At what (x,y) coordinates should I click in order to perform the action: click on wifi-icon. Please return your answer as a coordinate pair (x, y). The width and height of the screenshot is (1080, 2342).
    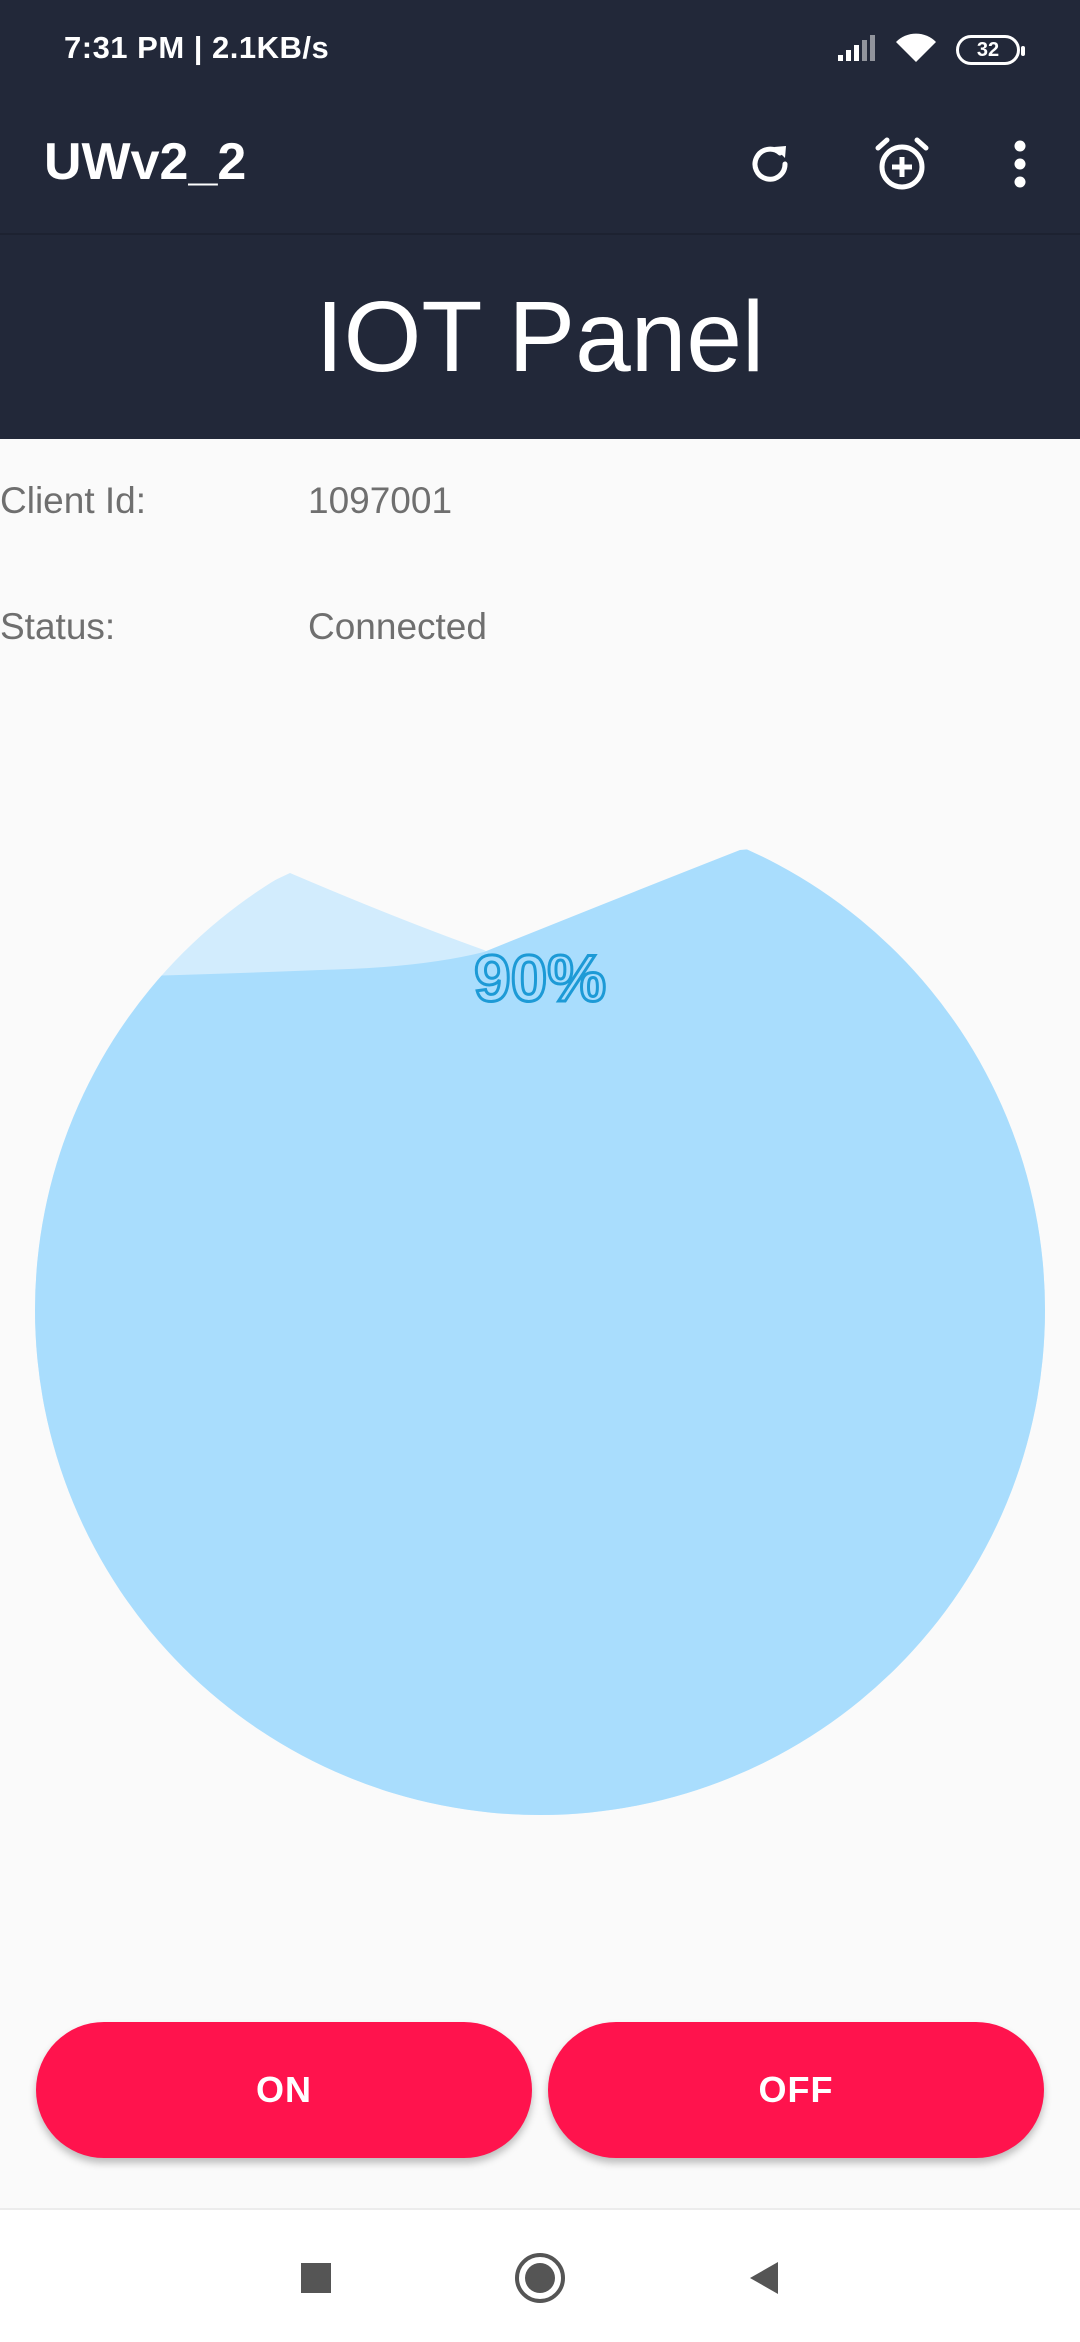
    Looking at the image, I should click on (916, 50).